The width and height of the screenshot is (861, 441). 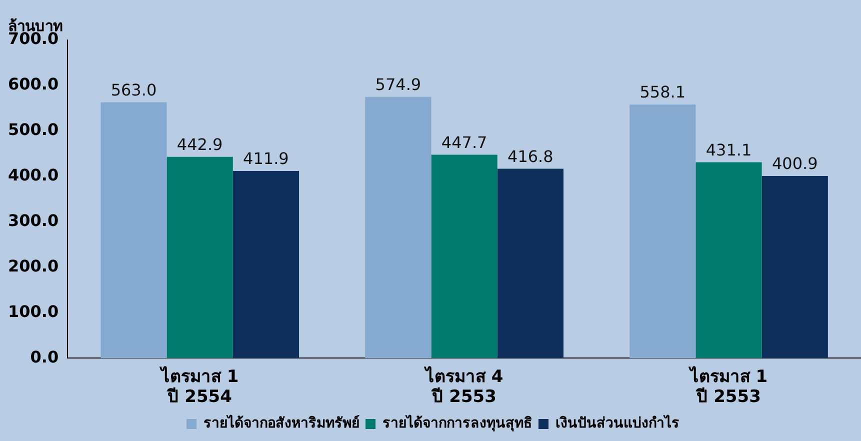 I want to click on data-label: 563.0, so click(x=133, y=90).